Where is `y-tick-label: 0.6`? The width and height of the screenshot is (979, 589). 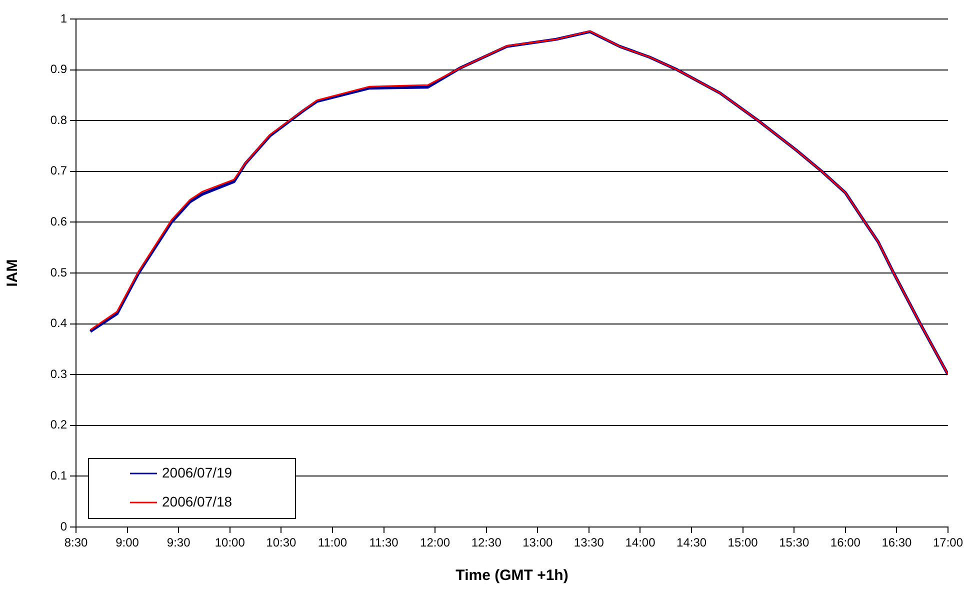 y-tick-label: 0.6 is located at coordinates (59, 221).